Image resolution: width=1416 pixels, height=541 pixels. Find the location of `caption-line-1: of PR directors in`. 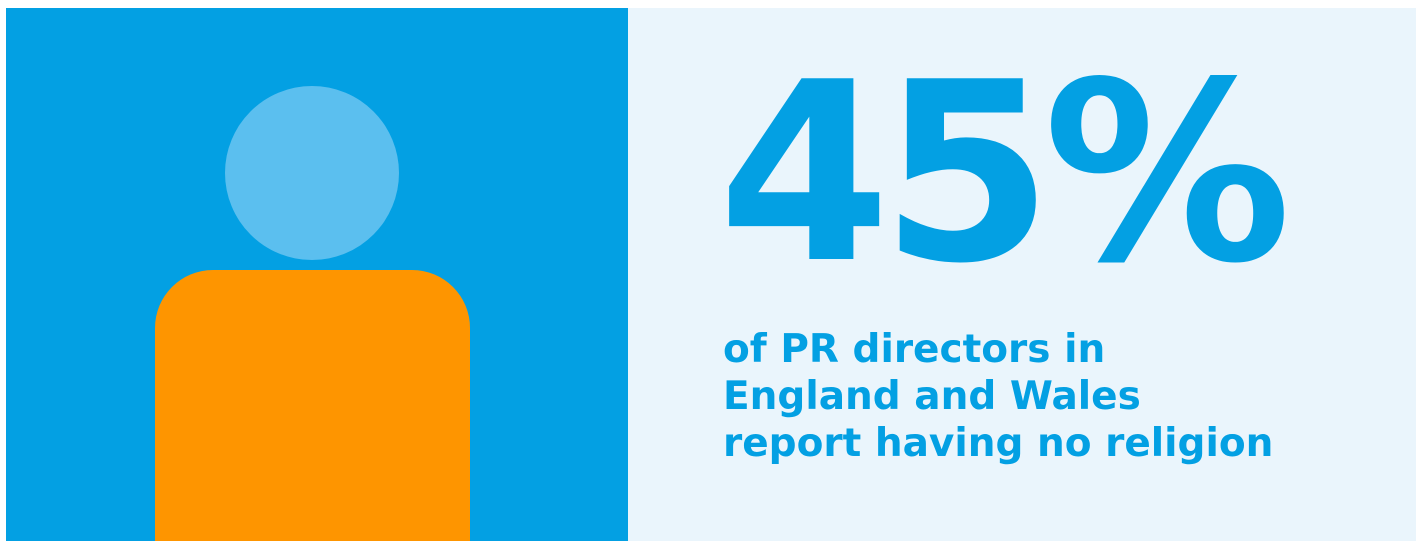

caption-line-1: of PR directors in is located at coordinates (914, 349).